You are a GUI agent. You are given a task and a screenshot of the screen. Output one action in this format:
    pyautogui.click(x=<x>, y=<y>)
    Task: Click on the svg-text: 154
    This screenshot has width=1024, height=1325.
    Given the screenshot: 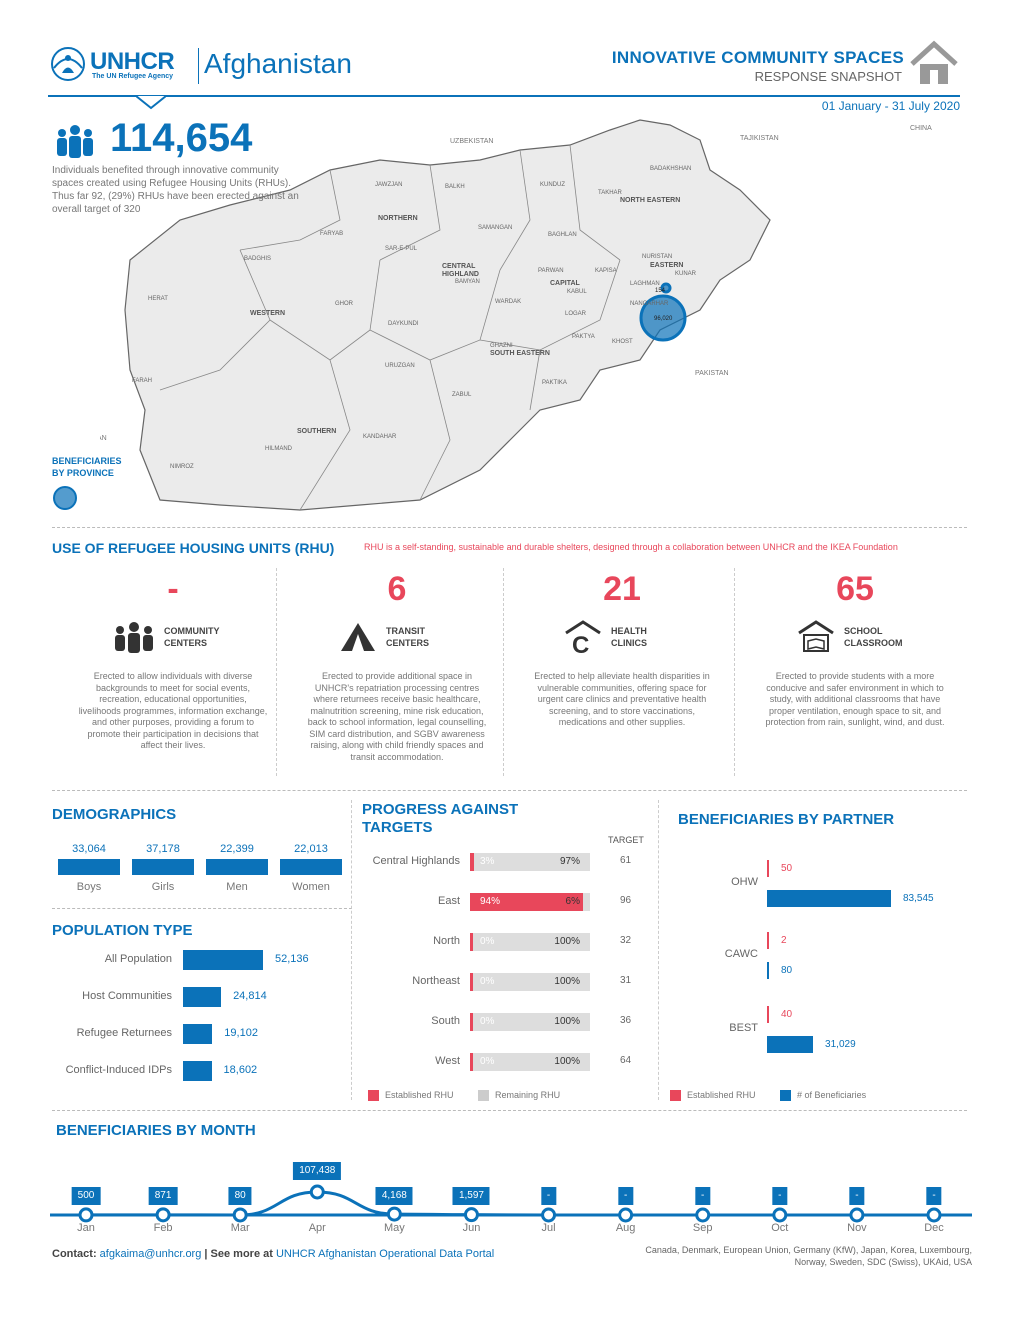 What is the action you would take?
    pyautogui.click(x=660, y=291)
    